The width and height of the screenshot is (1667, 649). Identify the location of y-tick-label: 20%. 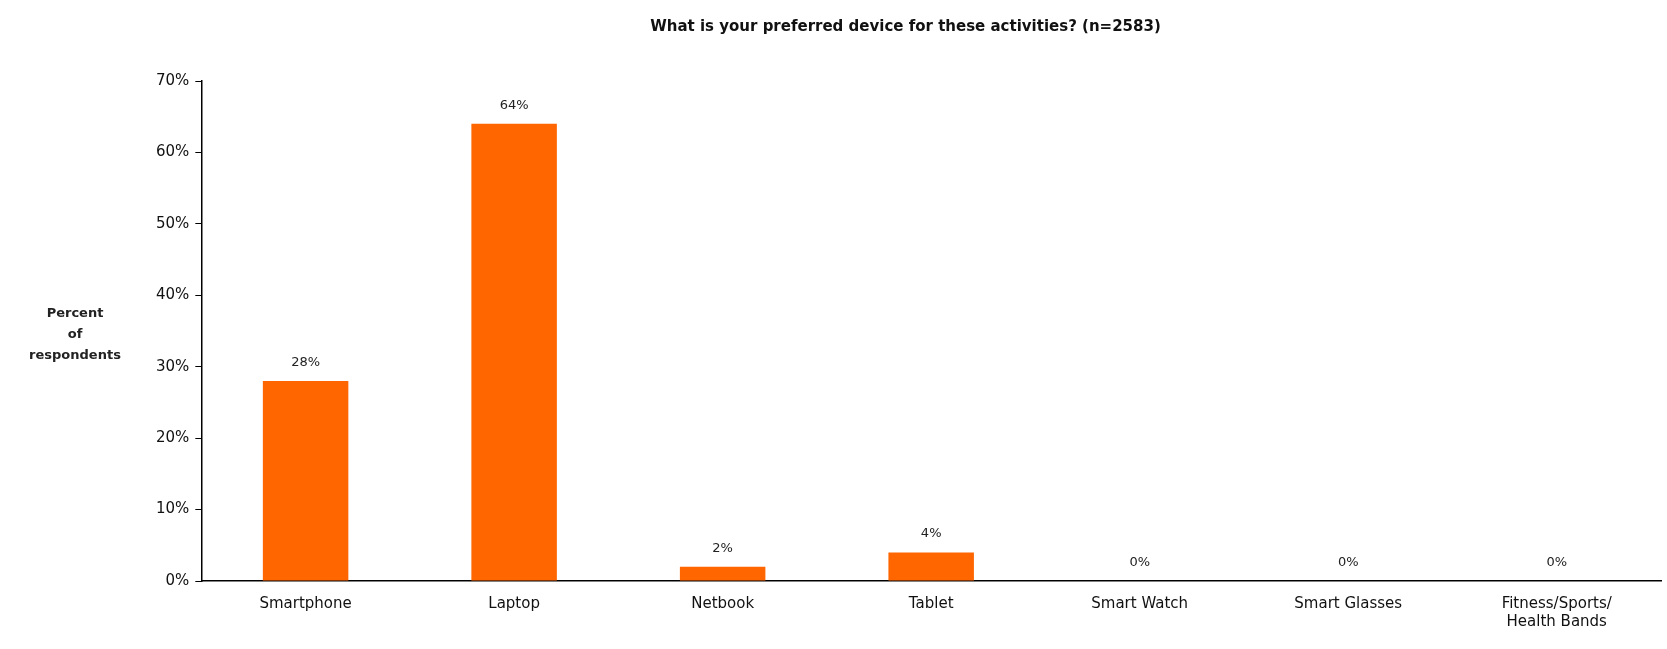
(173, 437).